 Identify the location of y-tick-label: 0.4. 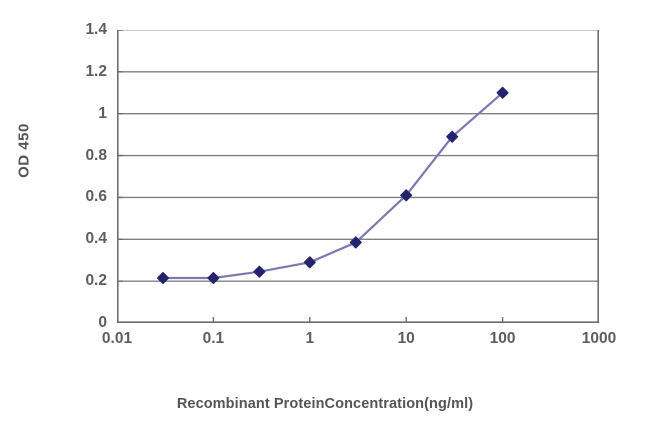
(96, 239).